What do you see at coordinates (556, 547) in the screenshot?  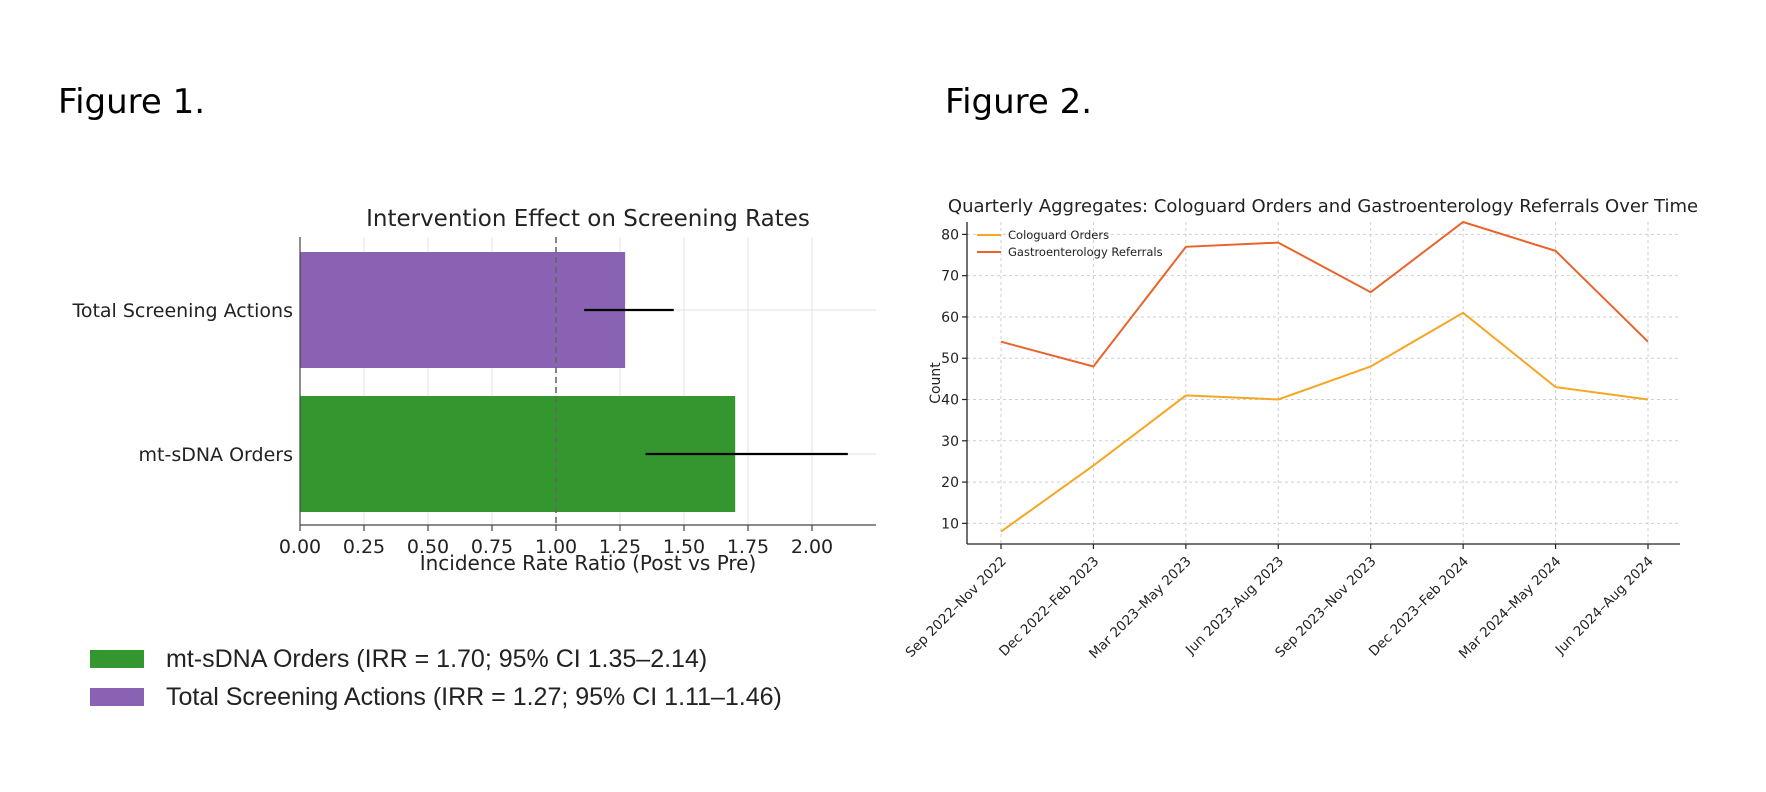 I see `x-tick-label: 1.00` at bounding box center [556, 547].